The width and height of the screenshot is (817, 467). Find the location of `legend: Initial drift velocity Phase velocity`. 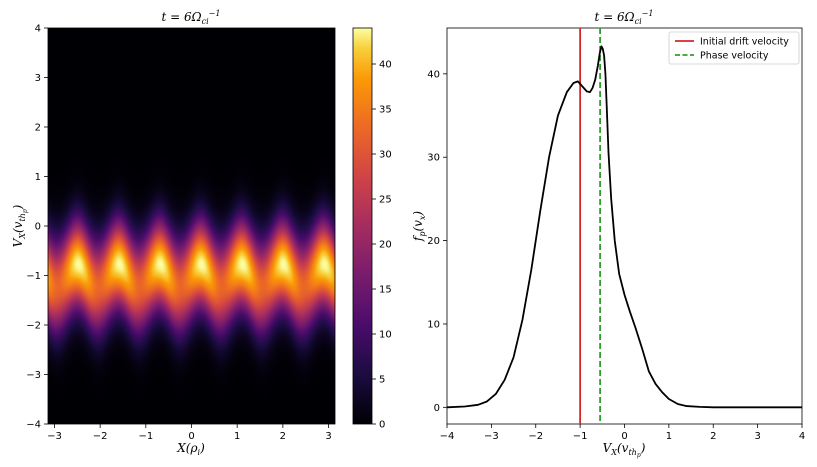

legend: Initial drift velocity Phase velocity is located at coordinates (734, 48).